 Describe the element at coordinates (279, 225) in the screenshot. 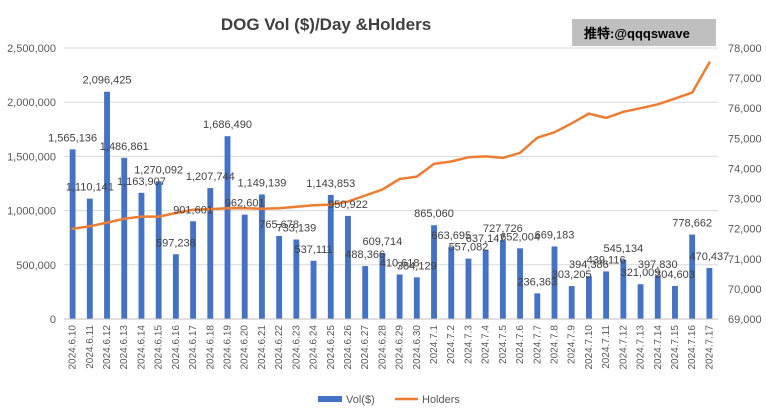

I see `volume-data-label: 765,678` at that location.